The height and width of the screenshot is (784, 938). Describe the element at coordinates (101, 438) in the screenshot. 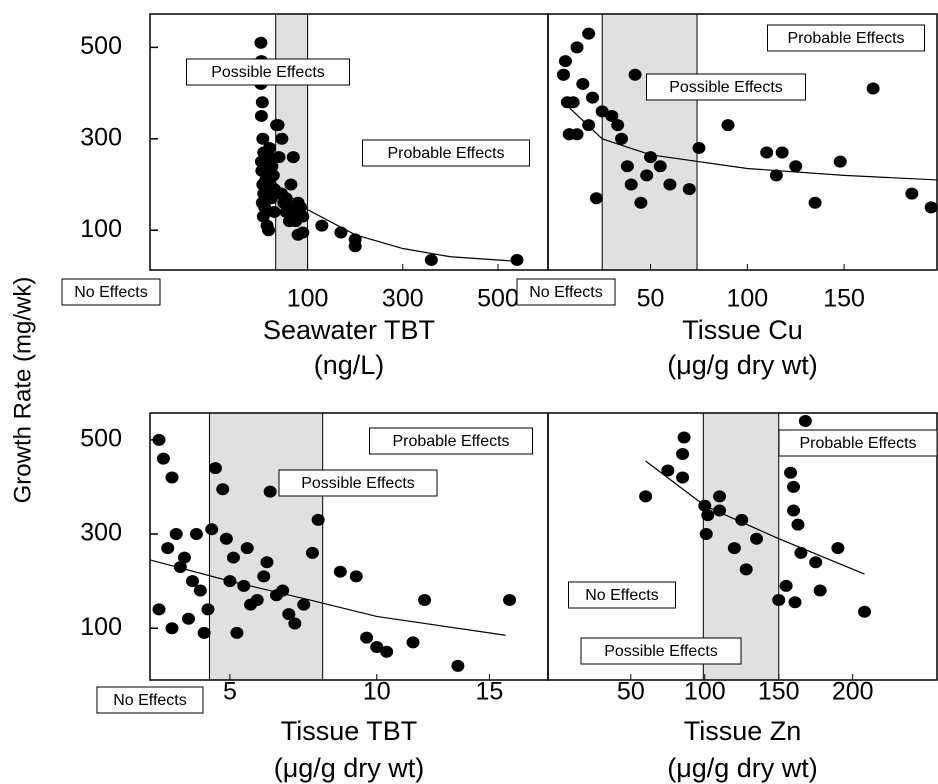

I see `y-tick-label: 500` at that location.